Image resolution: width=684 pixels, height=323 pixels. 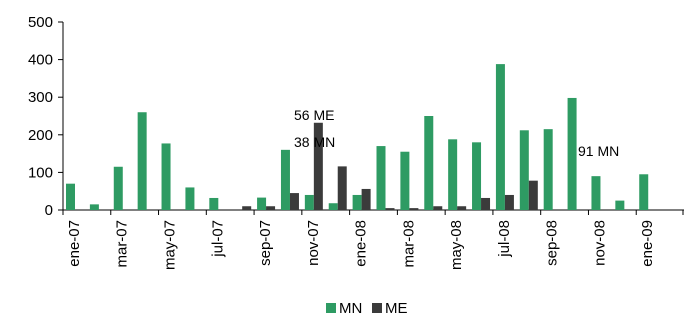 What do you see at coordinates (314, 142) in the screenshot?
I see `annotation-label: 38 MN` at bounding box center [314, 142].